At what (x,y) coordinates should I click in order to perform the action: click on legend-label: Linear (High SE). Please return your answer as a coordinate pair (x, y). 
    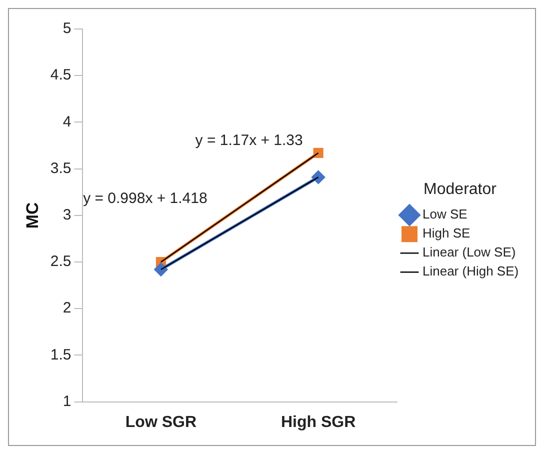
    Looking at the image, I should click on (470, 271).